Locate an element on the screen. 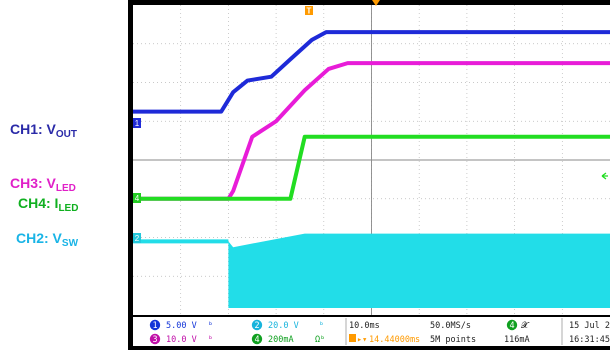  measurement-readout: 4 𝓧 116mA is located at coordinates (517, 332).